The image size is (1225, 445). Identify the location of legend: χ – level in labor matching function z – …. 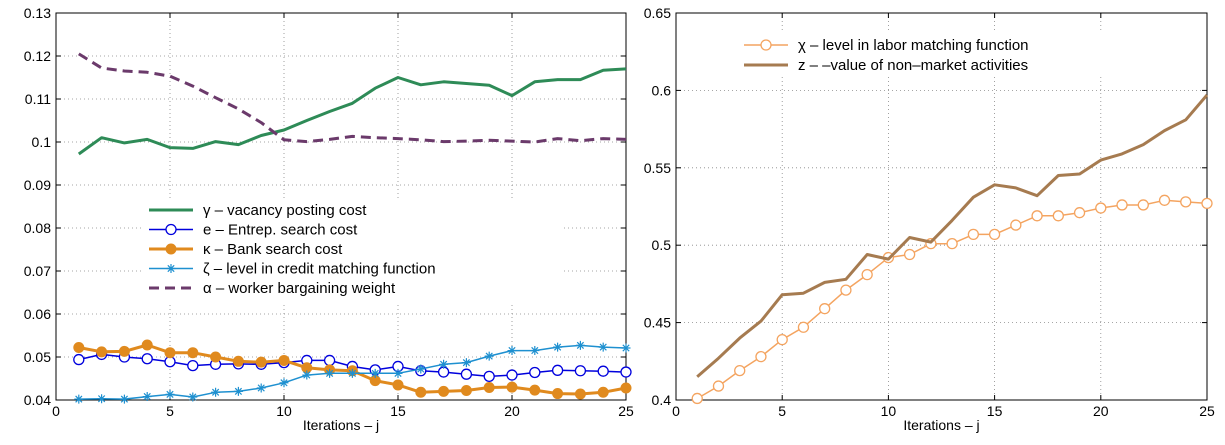
(947, 54).